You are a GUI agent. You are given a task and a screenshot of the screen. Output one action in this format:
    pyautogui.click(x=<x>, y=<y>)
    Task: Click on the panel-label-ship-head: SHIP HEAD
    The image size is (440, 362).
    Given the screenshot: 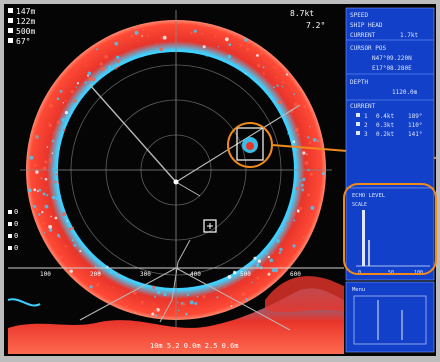 What is the action you would take?
    pyautogui.click(x=366, y=25)
    